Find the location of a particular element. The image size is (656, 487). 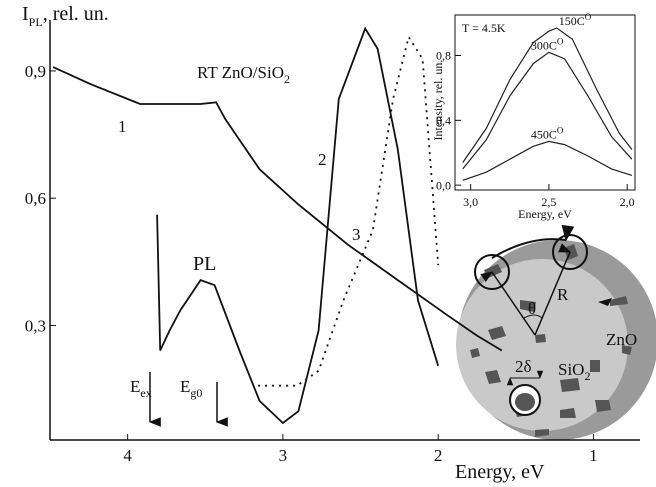

inset-note: T = 4.5K is located at coordinates (484, 28).